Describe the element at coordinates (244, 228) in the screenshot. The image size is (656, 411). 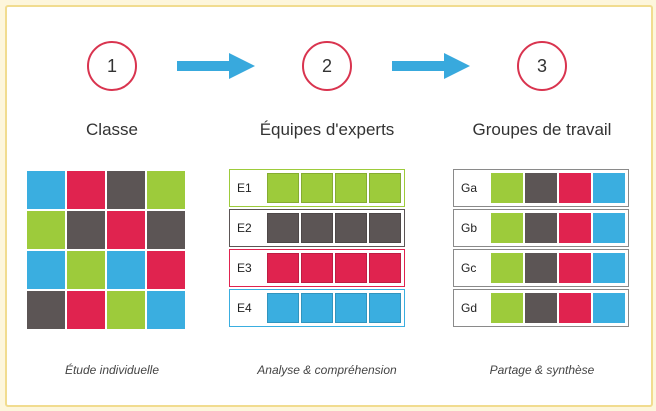
I see `expert-team-label: E2` at that location.